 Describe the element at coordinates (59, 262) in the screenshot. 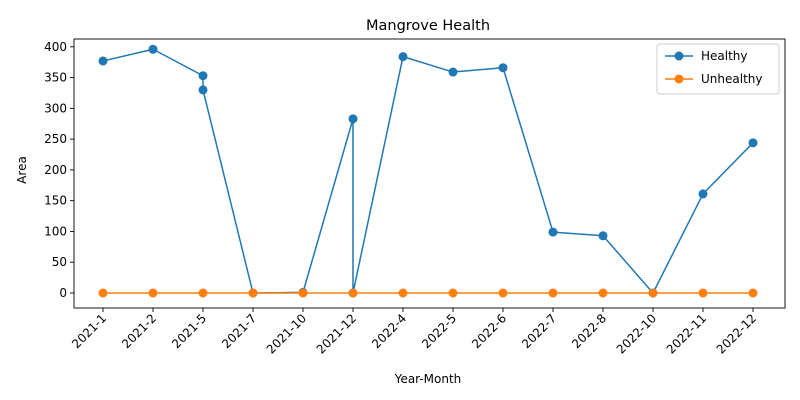

I see `y-tick-label: 50` at that location.